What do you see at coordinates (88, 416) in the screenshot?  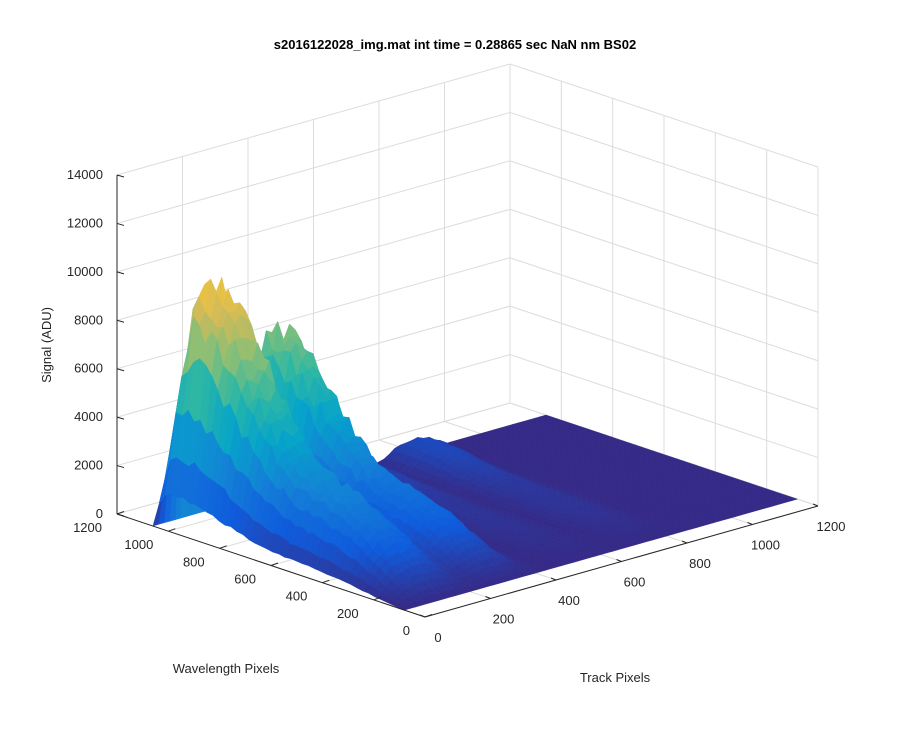 I see `z-tick-label: 4000` at bounding box center [88, 416].